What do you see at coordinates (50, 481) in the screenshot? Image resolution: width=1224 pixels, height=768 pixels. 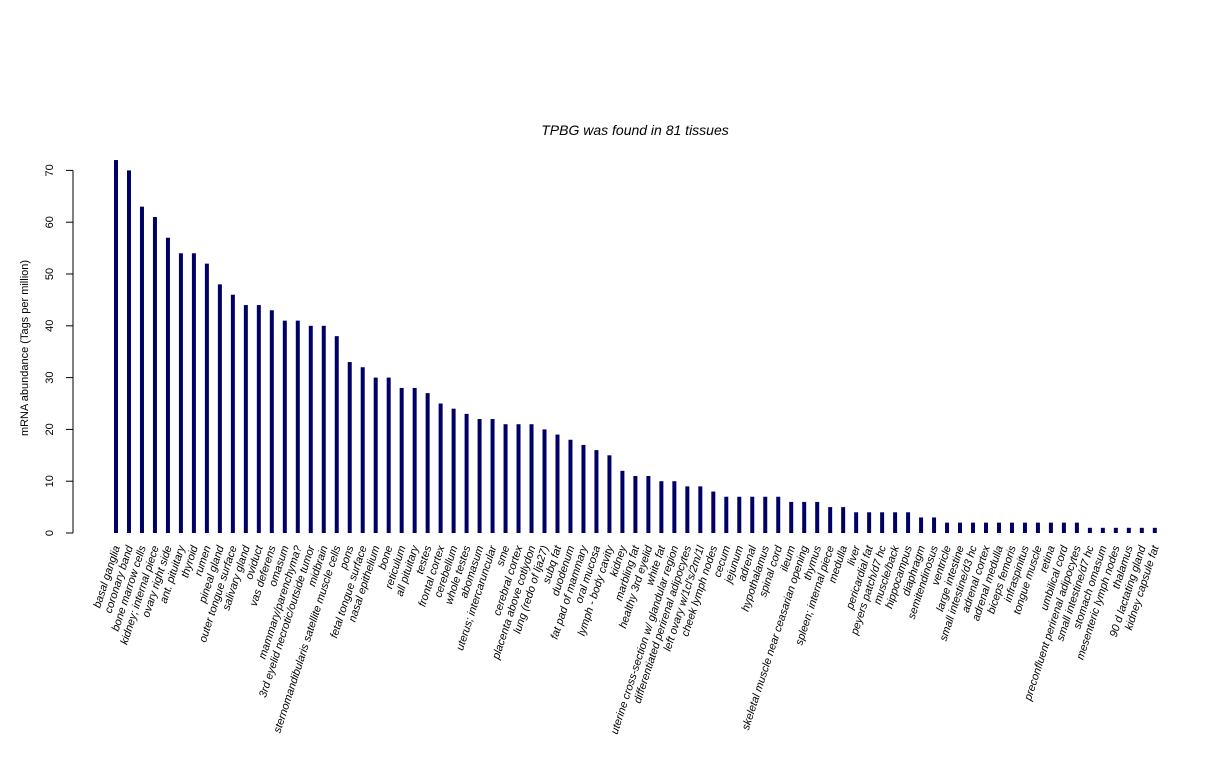 I see `y-tick-label: 10` at bounding box center [50, 481].